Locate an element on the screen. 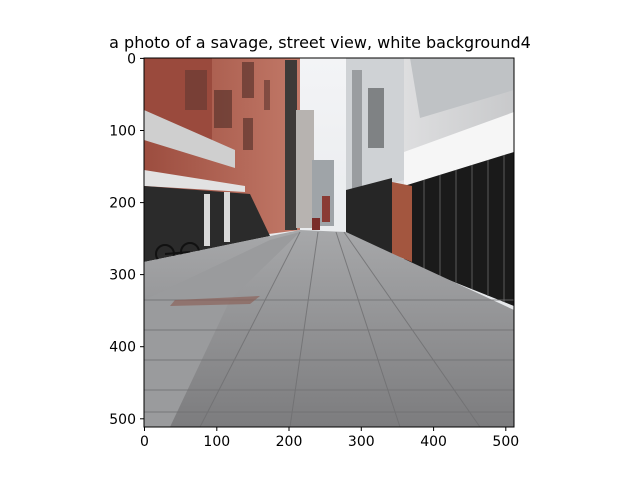 The image size is (640, 480). x-tick-label: 0 is located at coordinates (144, 442).